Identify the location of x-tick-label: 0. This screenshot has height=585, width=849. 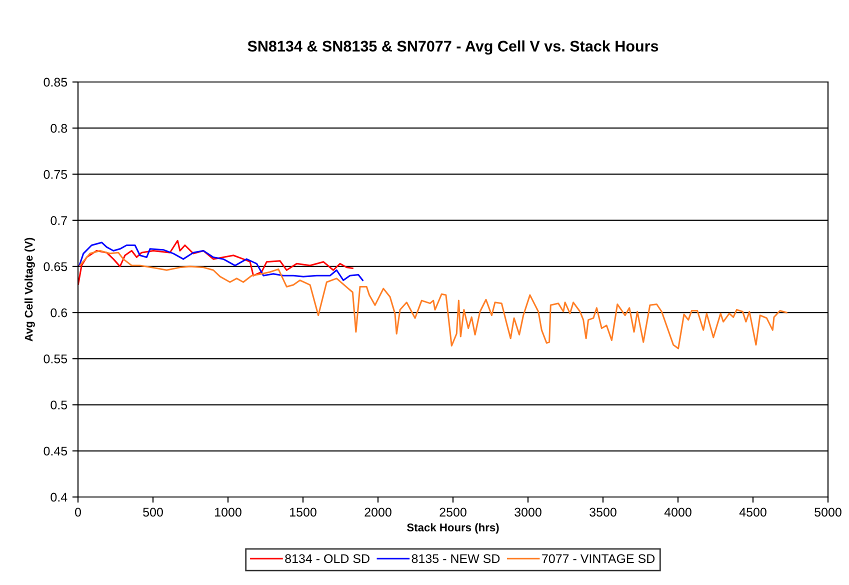
(78, 512).